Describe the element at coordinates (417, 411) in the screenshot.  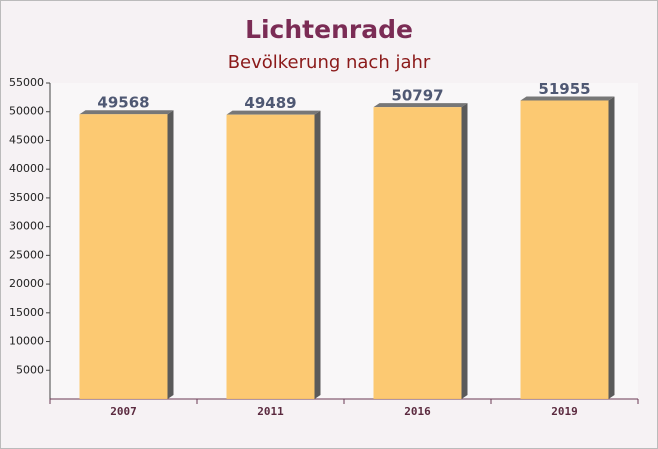
I see `x-tick-label: 2016` at that location.